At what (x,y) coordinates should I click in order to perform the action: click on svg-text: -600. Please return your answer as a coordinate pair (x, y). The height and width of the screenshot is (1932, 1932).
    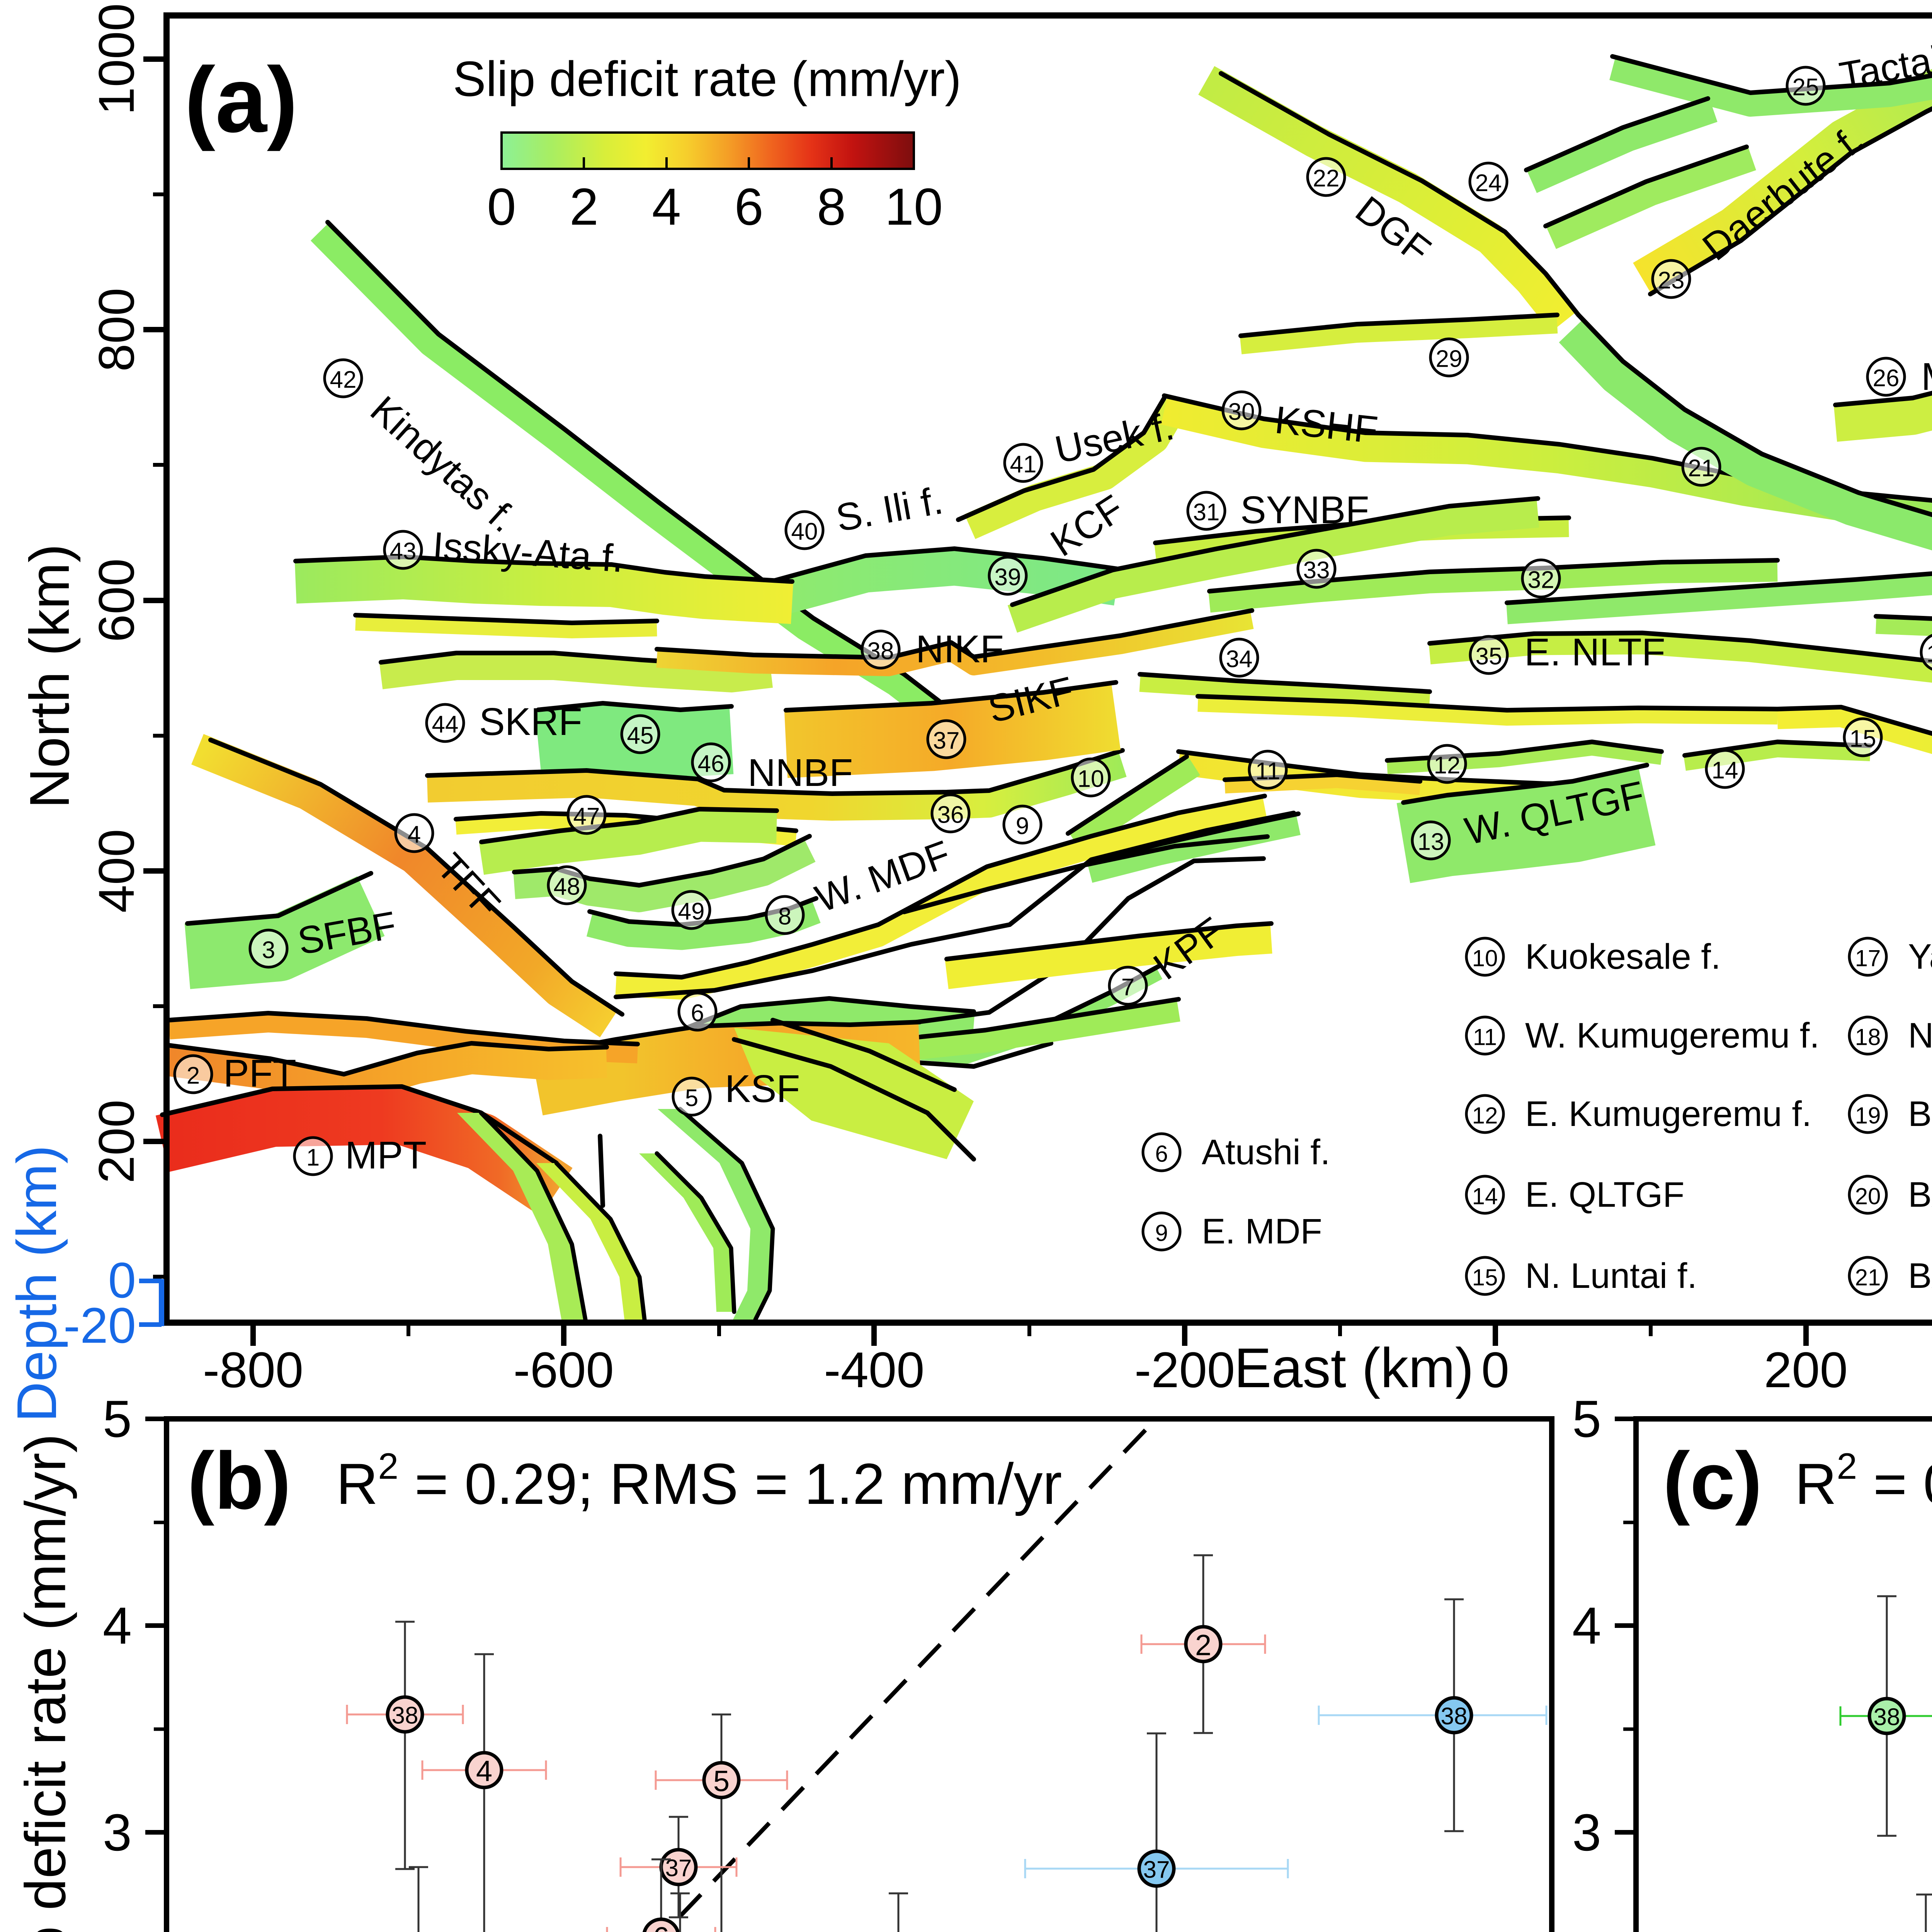
    Looking at the image, I should click on (564, 1370).